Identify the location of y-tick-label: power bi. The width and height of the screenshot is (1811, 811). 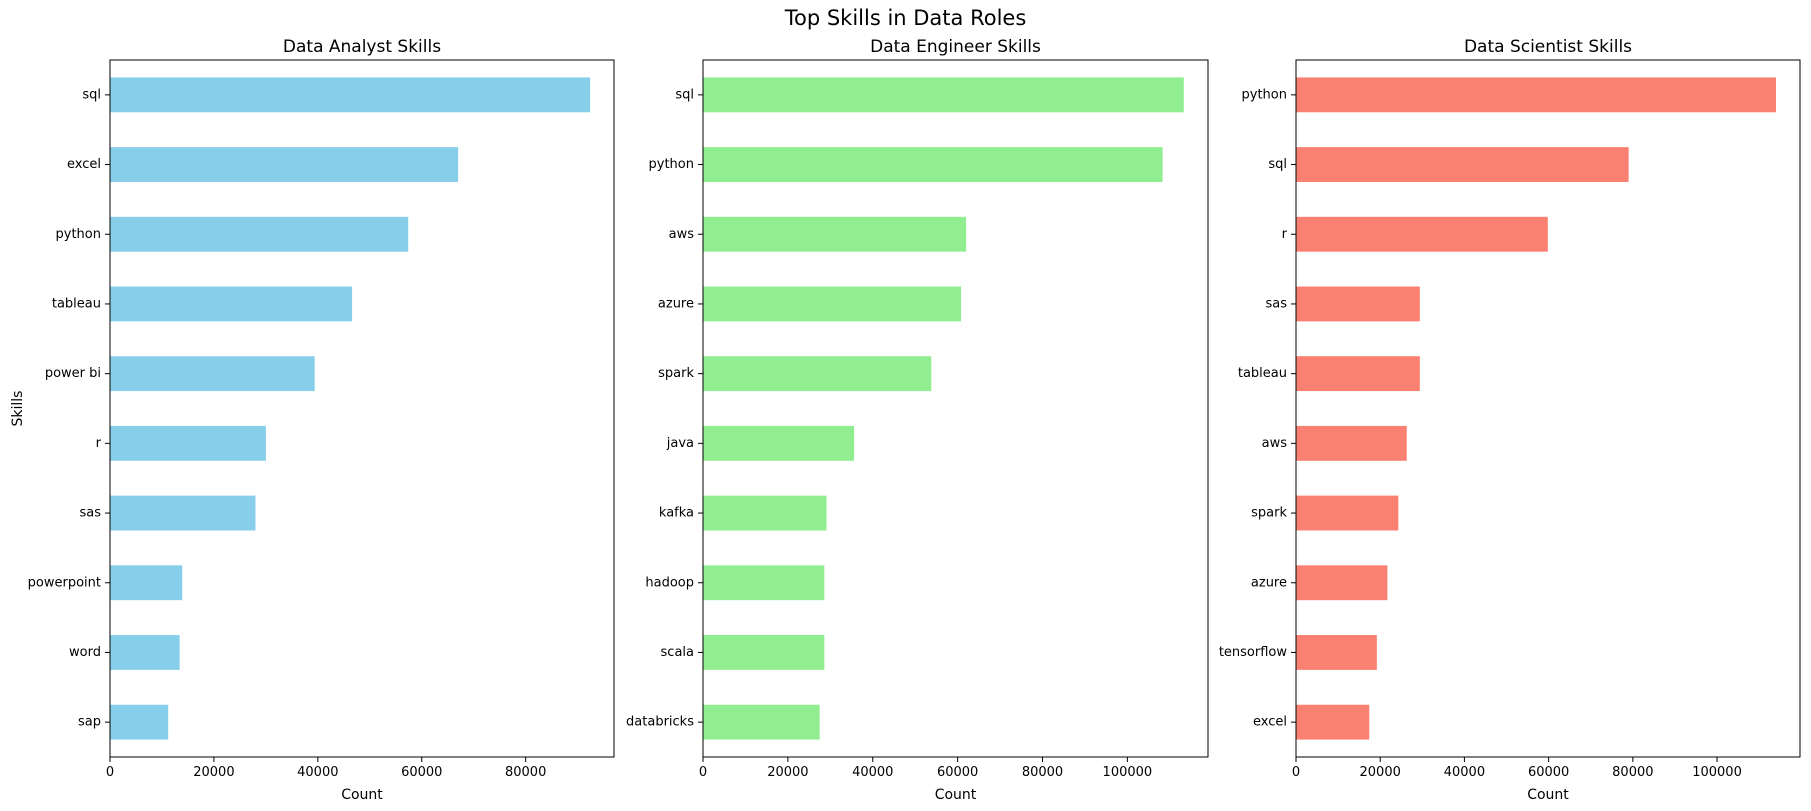
(73, 373).